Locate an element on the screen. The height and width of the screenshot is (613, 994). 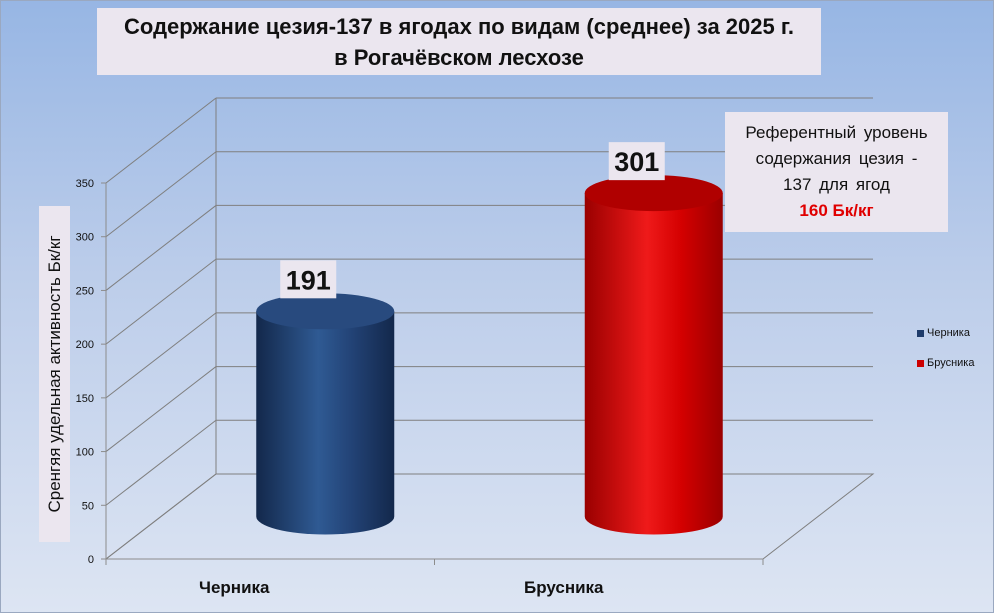
chart-title-line-2: в Рогачёвском лесхозе is located at coordinates (459, 57).